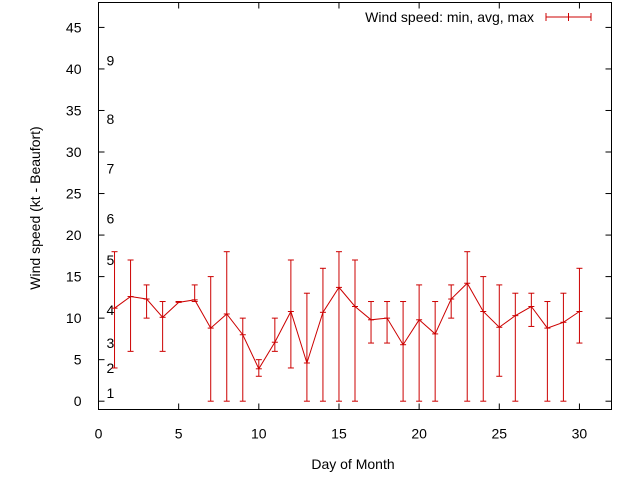 Image resolution: width=640 pixels, height=480 pixels. Describe the element at coordinates (580, 434) in the screenshot. I see `x-tick-label: 30` at that location.